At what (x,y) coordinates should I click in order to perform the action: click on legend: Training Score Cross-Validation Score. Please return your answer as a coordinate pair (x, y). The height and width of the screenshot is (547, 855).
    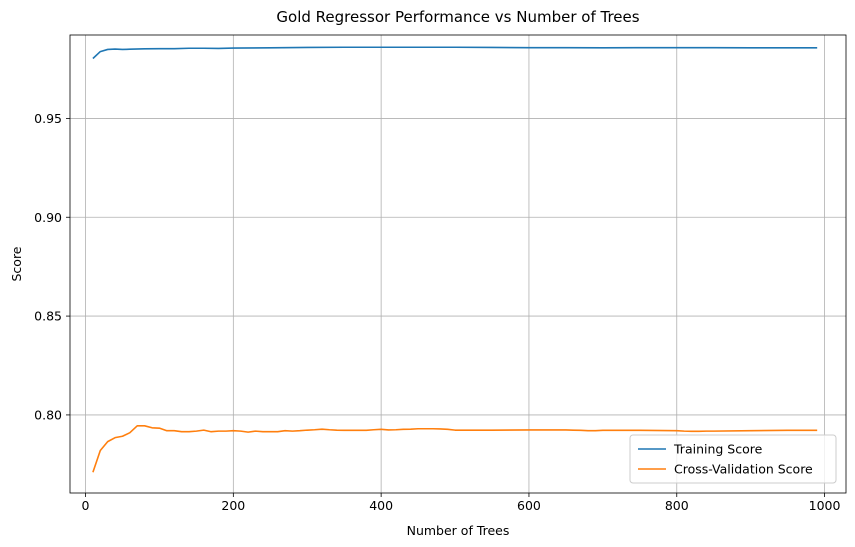
    Looking at the image, I should click on (733, 459).